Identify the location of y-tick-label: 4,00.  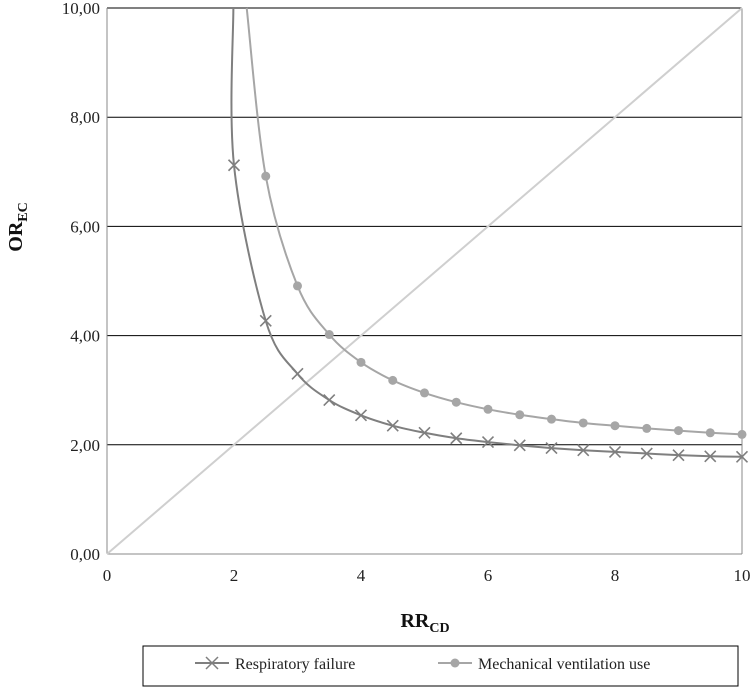
(85, 336).